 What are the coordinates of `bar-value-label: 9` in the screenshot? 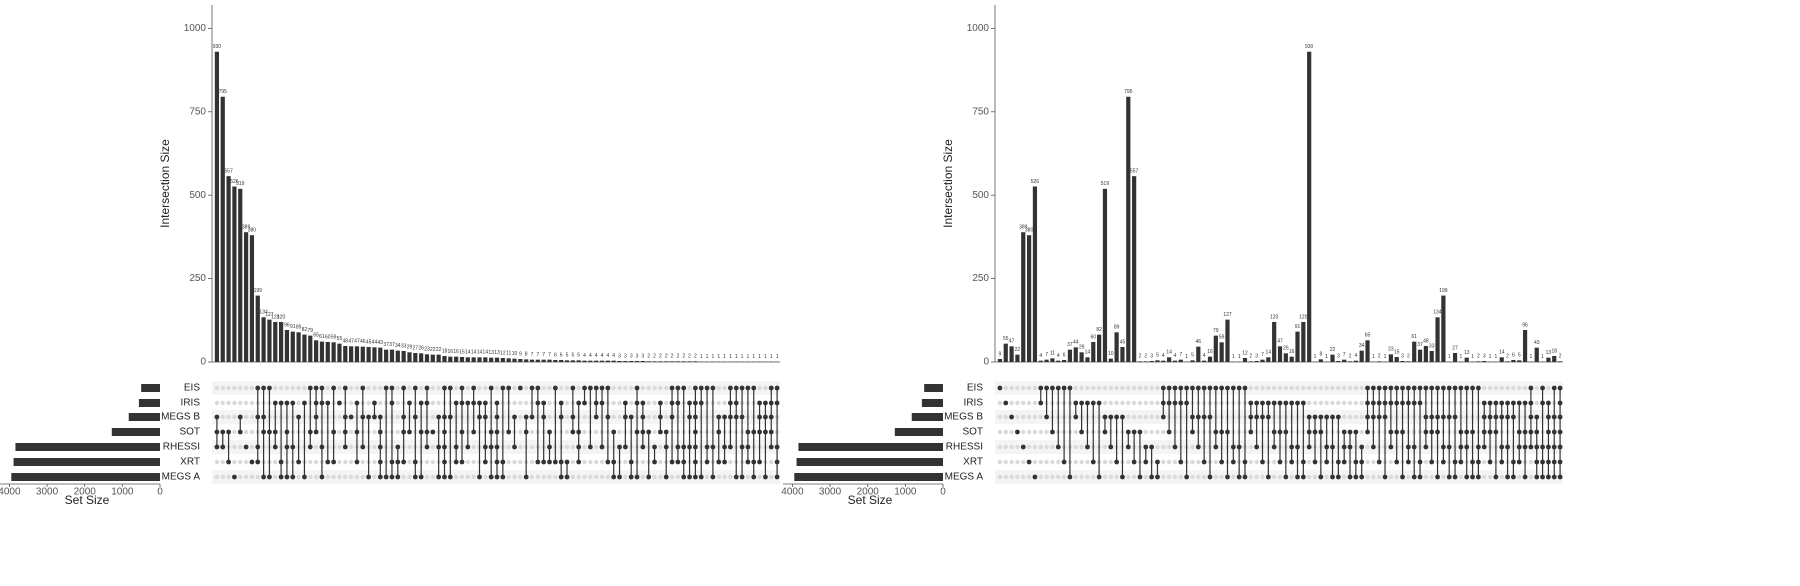 It's located at (520, 354).